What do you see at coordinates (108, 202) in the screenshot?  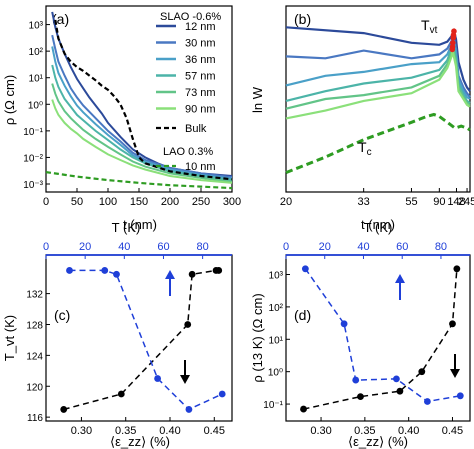 I see `x-tick-label: 100` at bounding box center [108, 202].